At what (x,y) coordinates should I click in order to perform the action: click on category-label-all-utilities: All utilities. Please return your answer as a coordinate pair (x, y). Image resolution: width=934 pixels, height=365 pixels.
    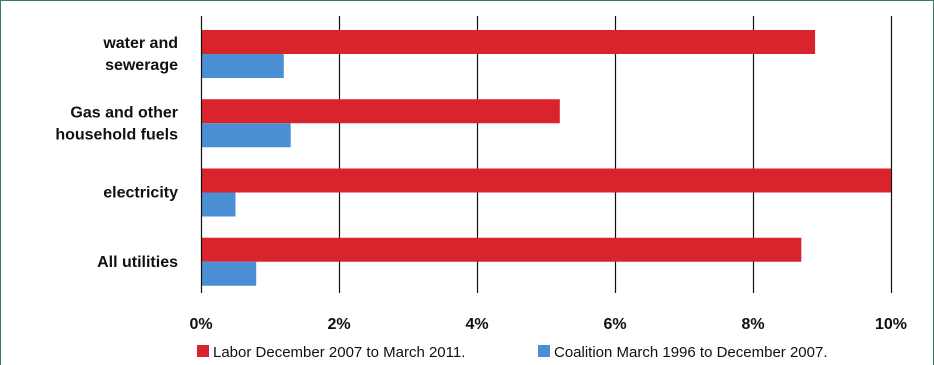
    Looking at the image, I should click on (137, 262).